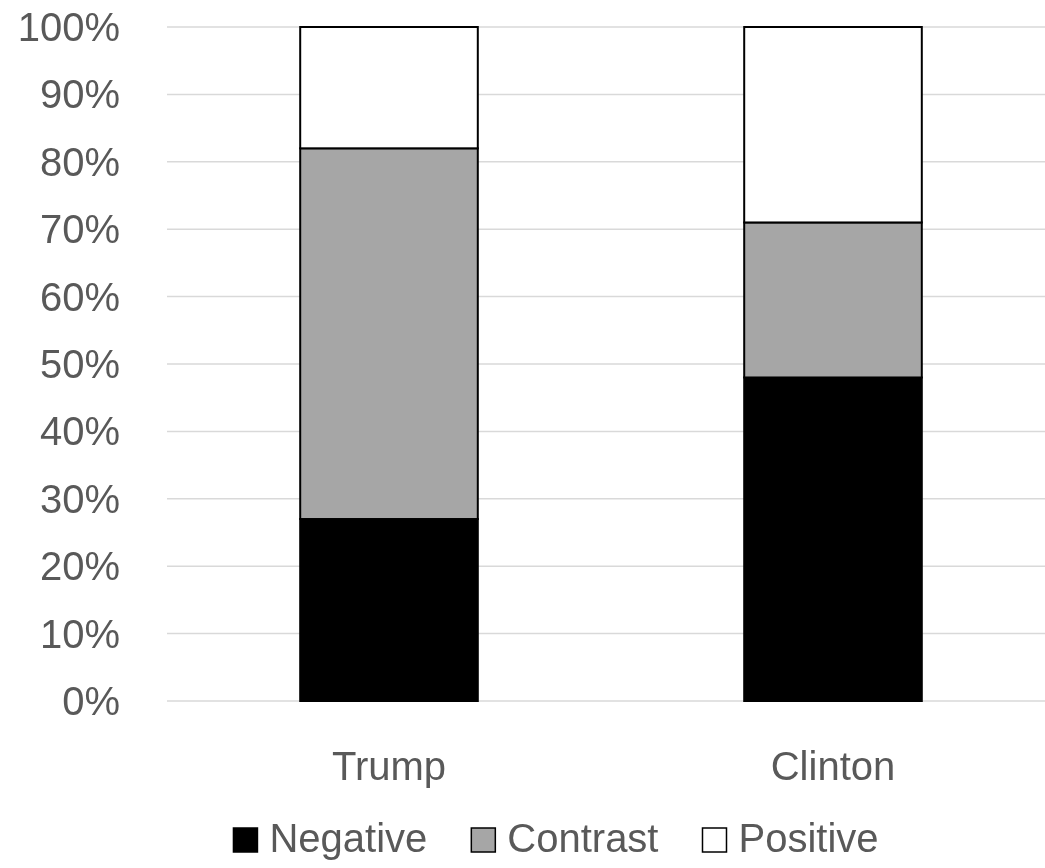  Describe the element at coordinates (79, 498) in the screenshot. I see `y-tick-label: 30%` at that location.